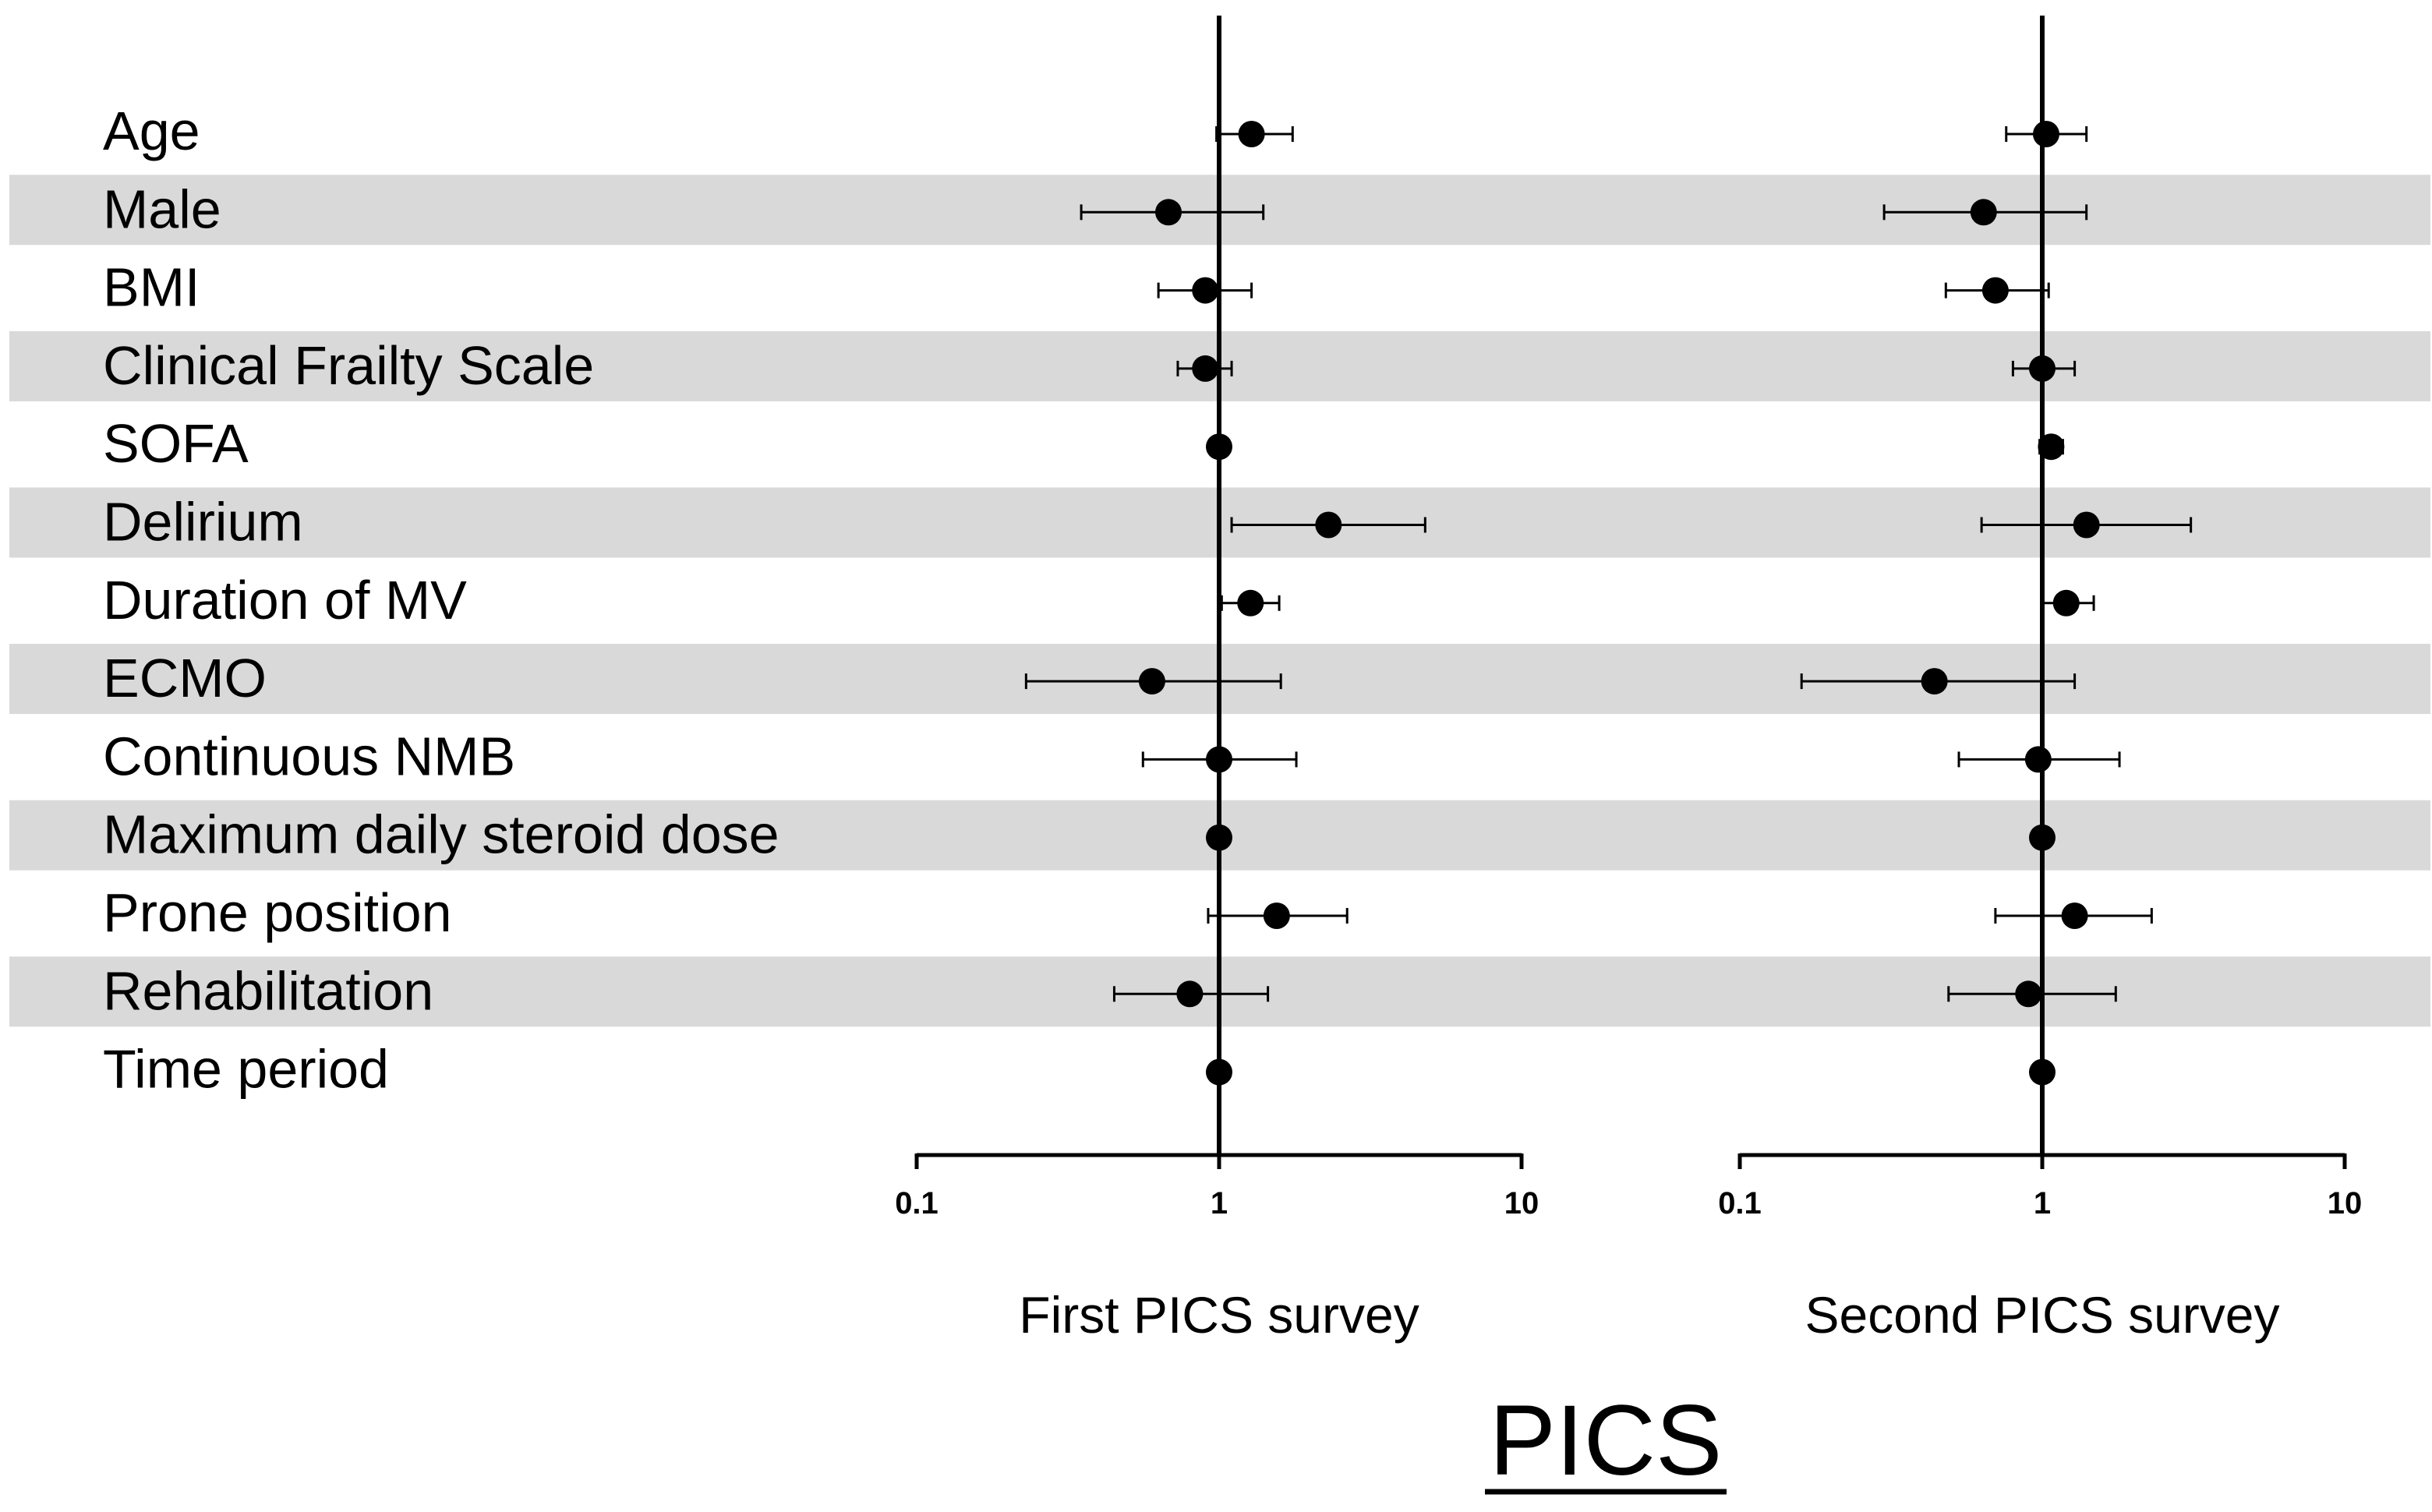 The width and height of the screenshot is (2432, 1512). What do you see at coordinates (277, 912) in the screenshot?
I see `row-label-prone-position: Prone position` at bounding box center [277, 912].